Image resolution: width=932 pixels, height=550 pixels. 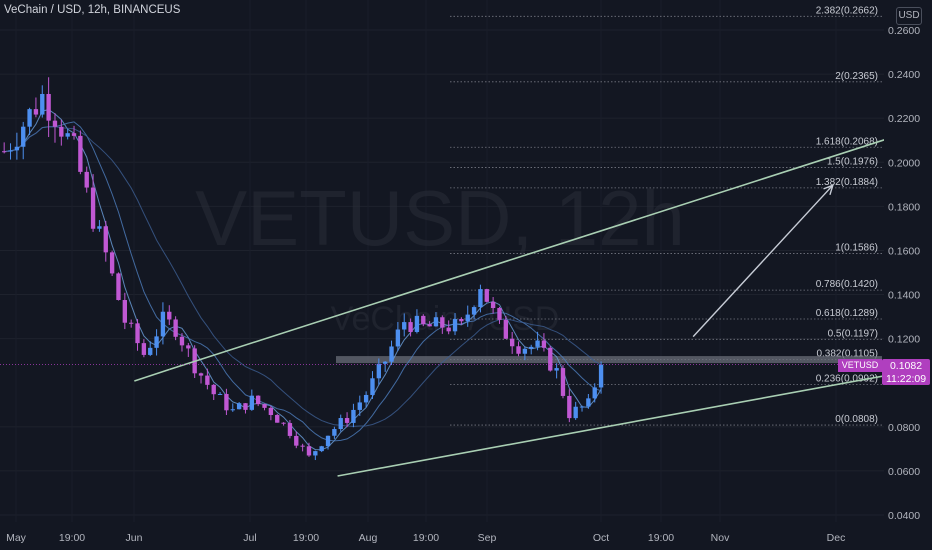 I want to click on fib-level-label: 0.236(0.0992), so click(x=847, y=378).